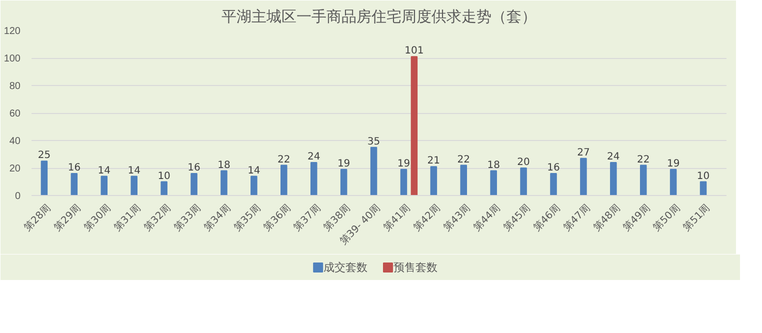 The image size is (762, 333). What do you see at coordinates (414, 51) in the screenshot?
I see `data-label: 101` at bounding box center [414, 51].